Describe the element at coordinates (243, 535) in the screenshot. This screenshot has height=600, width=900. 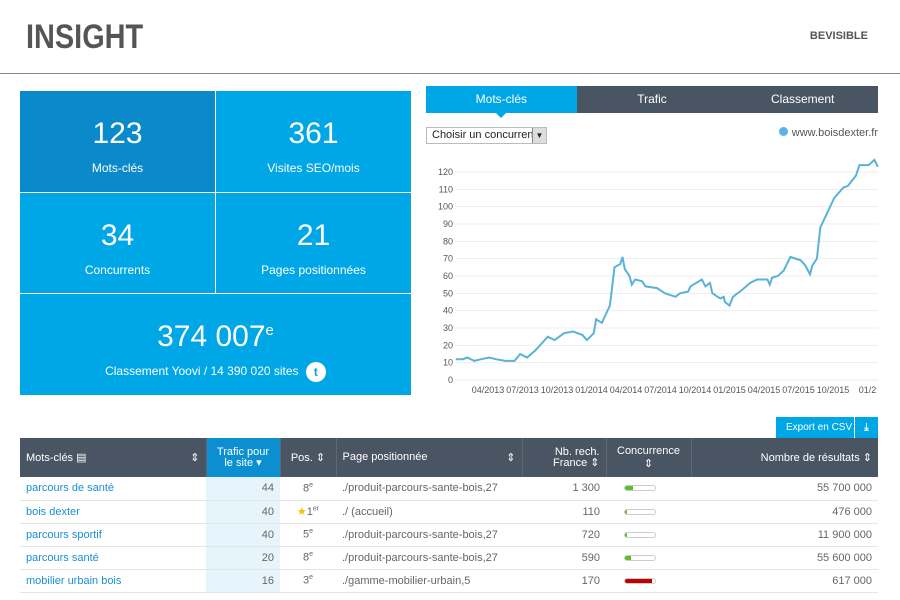
I see `traffic-cell: 40` at that location.